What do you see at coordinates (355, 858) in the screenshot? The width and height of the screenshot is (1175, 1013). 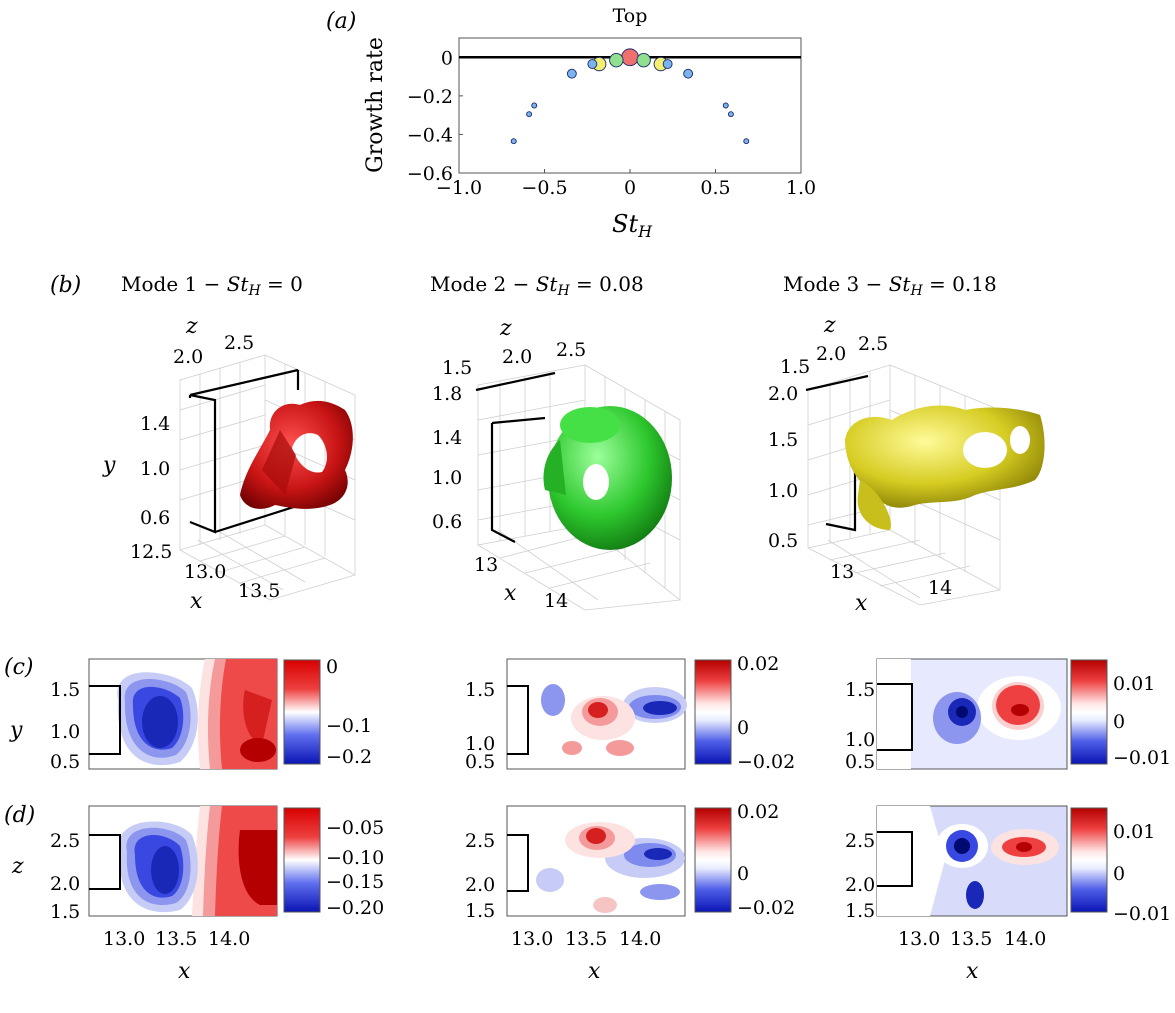 I see `colorbar-tick: −0.10` at bounding box center [355, 858].